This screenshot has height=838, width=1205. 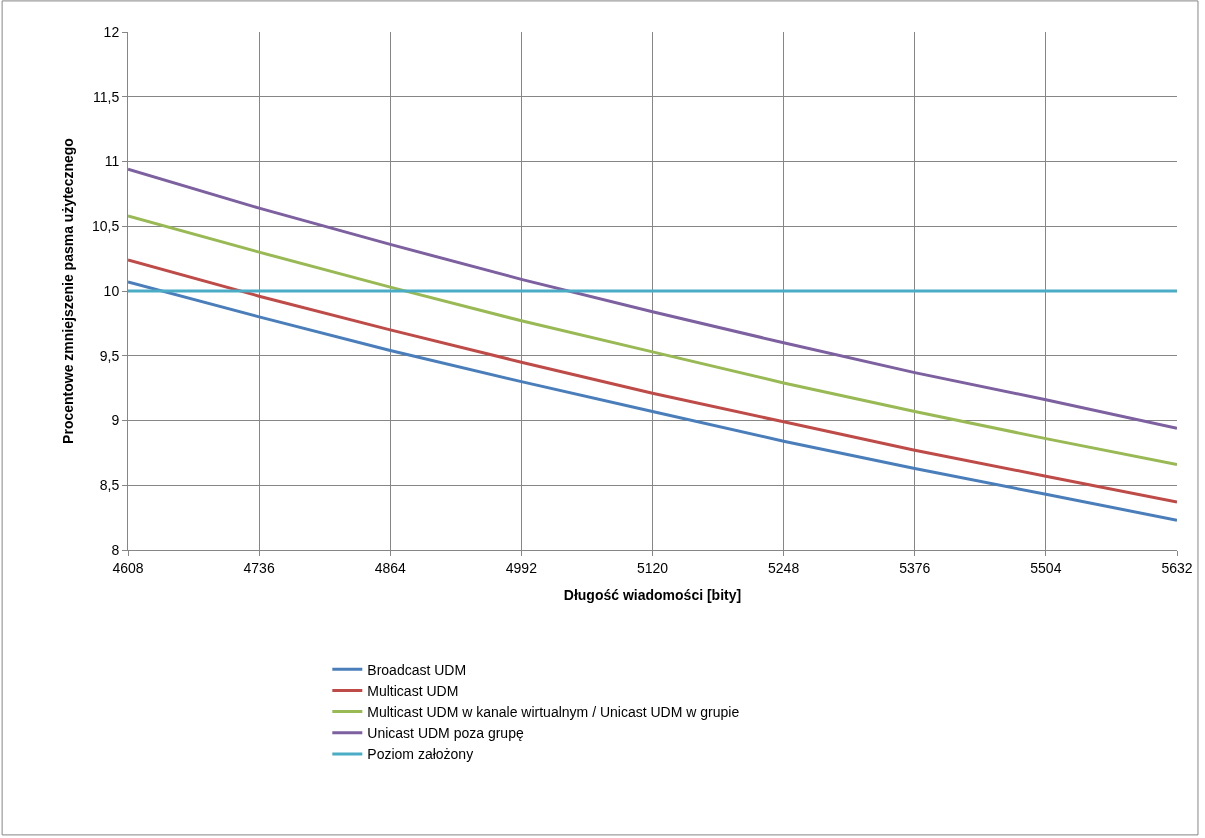 What do you see at coordinates (115, 420) in the screenshot?
I see `y-tick-label: 9` at bounding box center [115, 420].